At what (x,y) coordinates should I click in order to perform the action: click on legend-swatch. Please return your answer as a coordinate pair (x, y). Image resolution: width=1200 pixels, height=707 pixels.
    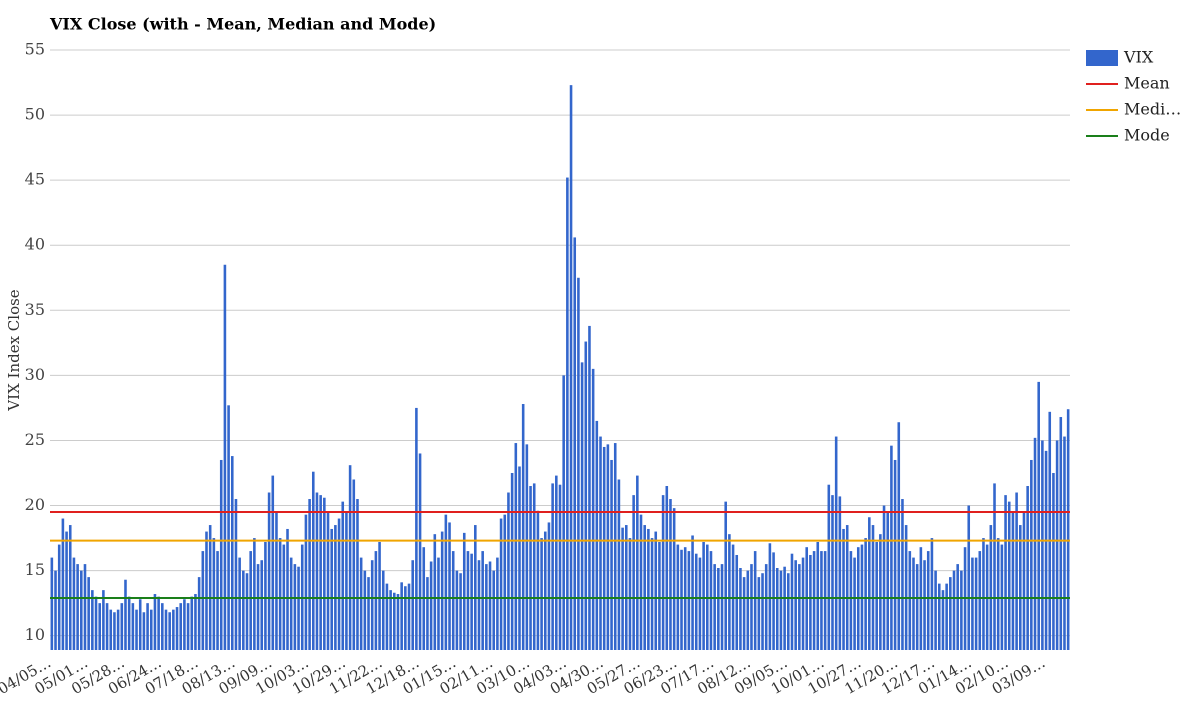
    Looking at the image, I should click on (1102, 58).